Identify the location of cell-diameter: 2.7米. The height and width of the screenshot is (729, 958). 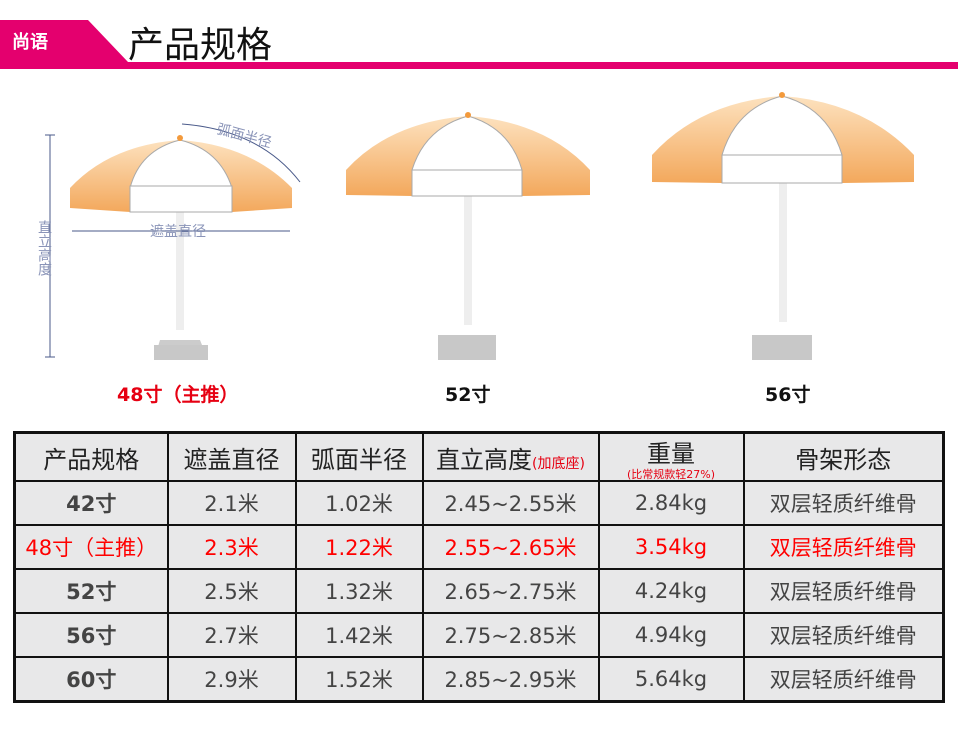
(231, 635).